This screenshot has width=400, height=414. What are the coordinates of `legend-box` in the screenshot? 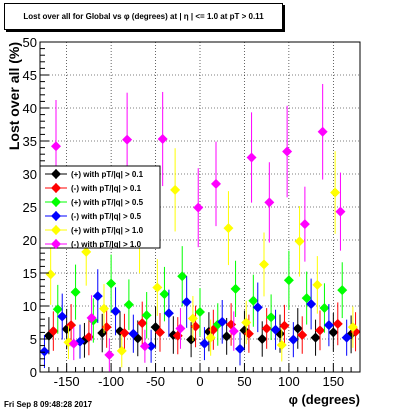 It's located at (100, 207).